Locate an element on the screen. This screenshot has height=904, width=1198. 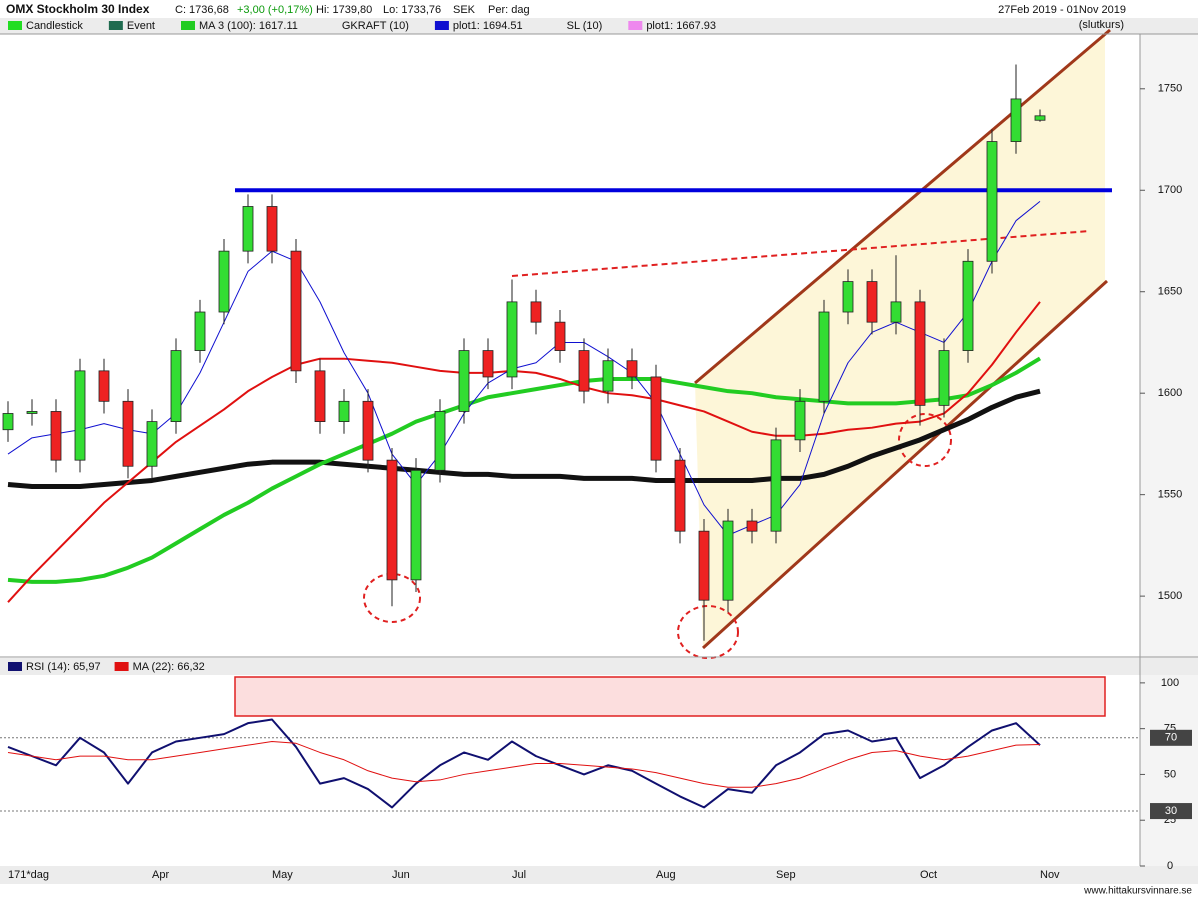
y-tick-label: 0 is located at coordinates (1170, 866).